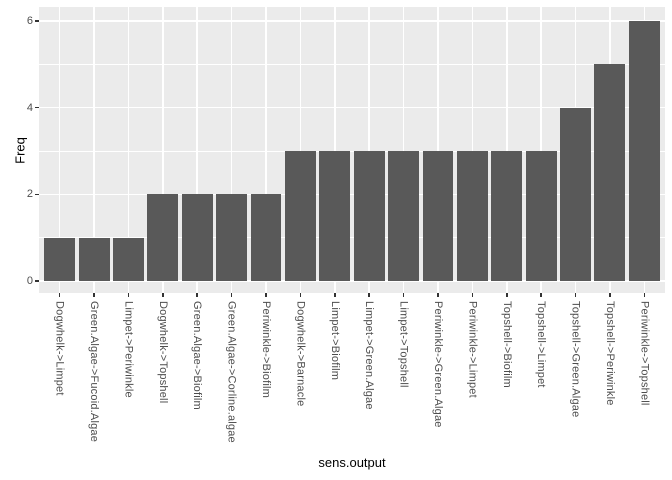 The image size is (672, 480). I want to click on x-tick-label: Green.Algae->Corline.algae, so click(231, 372).